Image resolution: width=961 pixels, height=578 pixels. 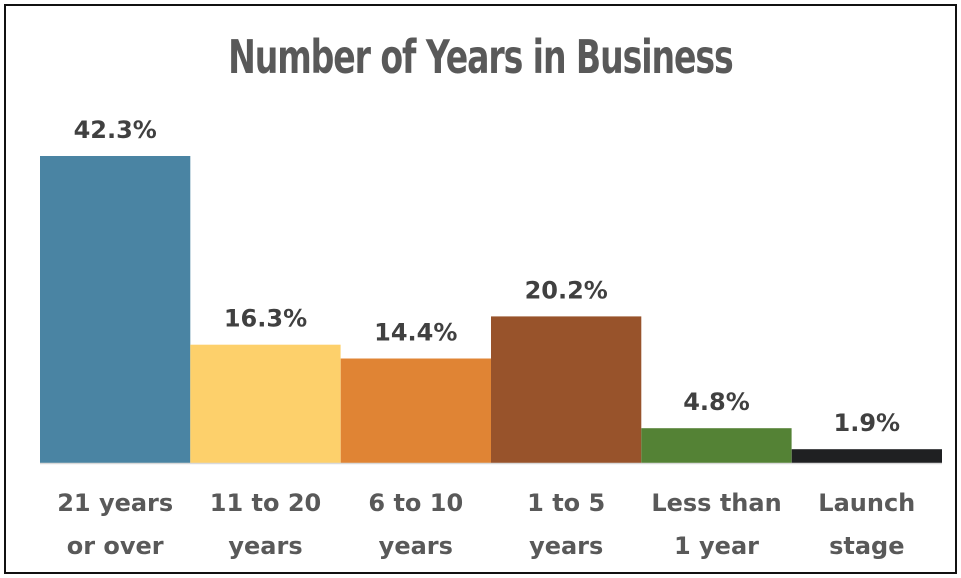 What do you see at coordinates (866, 546) in the screenshot?
I see `category-label-5-line-1: stage` at bounding box center [866, 546].